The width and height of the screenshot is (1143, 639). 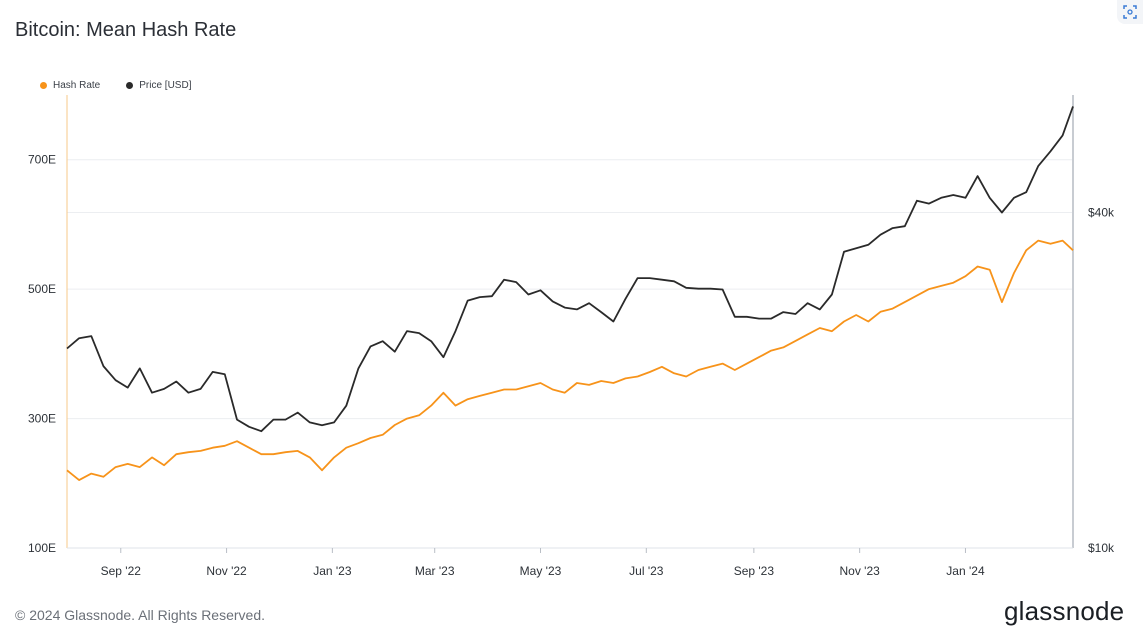 What do you see at coordinates (754, 571) in the screenshot?
I see `x-tick-label: Sep '23` at bounding box center [754, 571].